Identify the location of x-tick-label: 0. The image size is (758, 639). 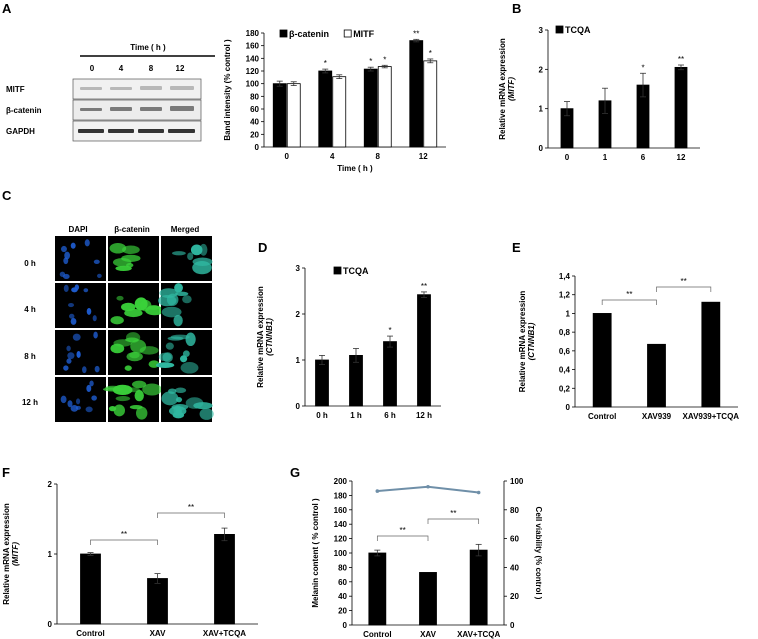
(567, 157).